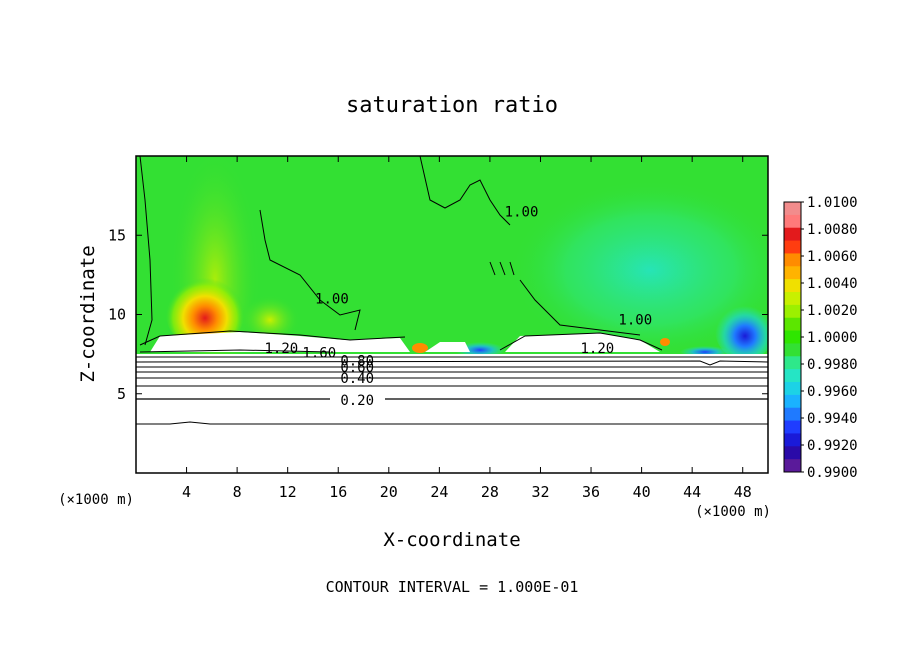 This screenshot has height=654, width=904. I want to click on colorbar-tick-label: 0.9920, so click(832, 446).